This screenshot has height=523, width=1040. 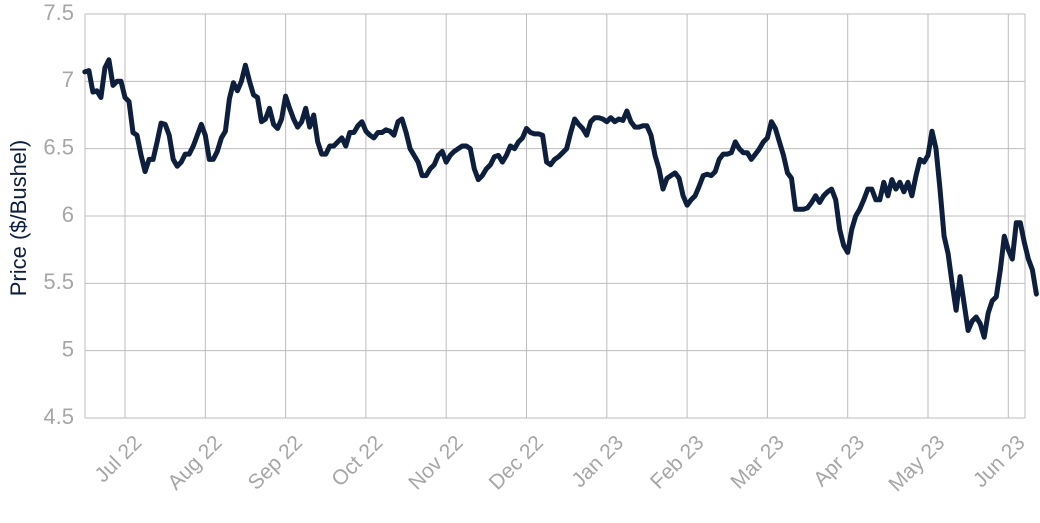 I want to click on y-tick-label: 5, so click(x=68, y=348).